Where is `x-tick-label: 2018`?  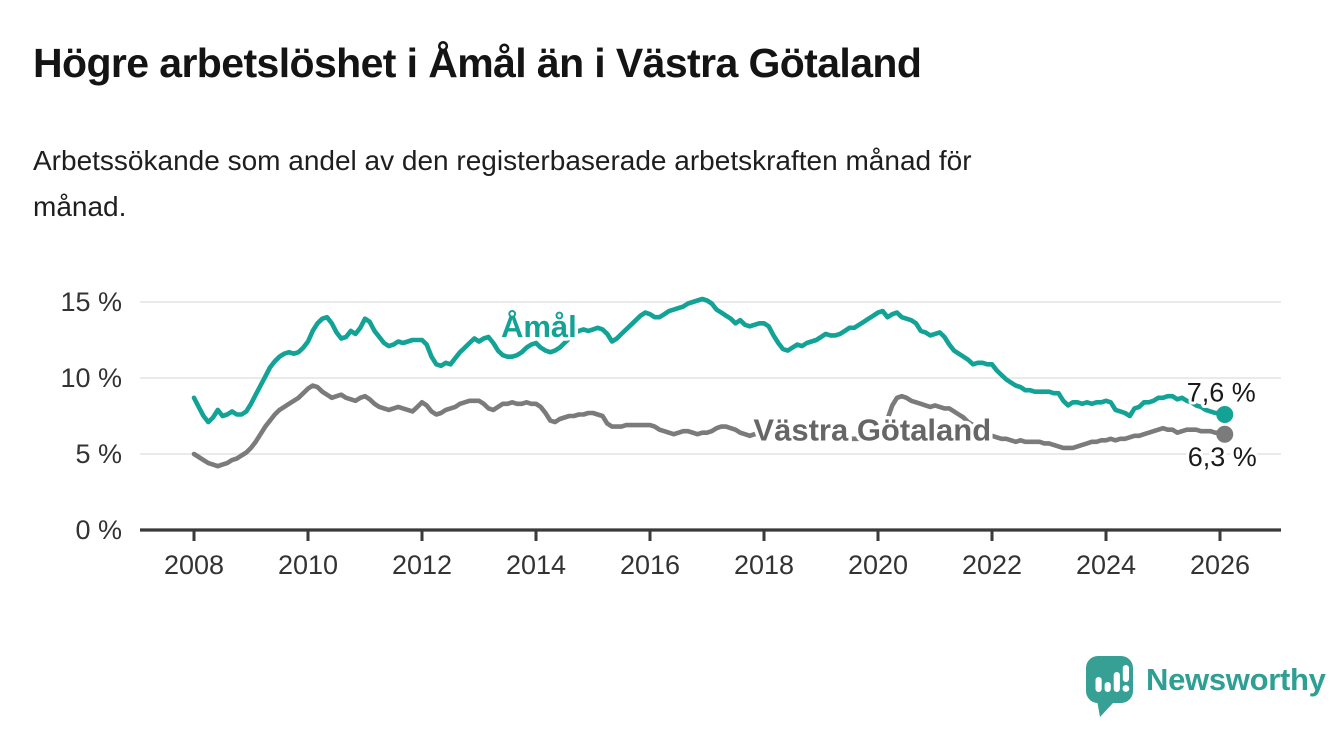
x-tick-label: 2018 is located at coordinates (764, 565).